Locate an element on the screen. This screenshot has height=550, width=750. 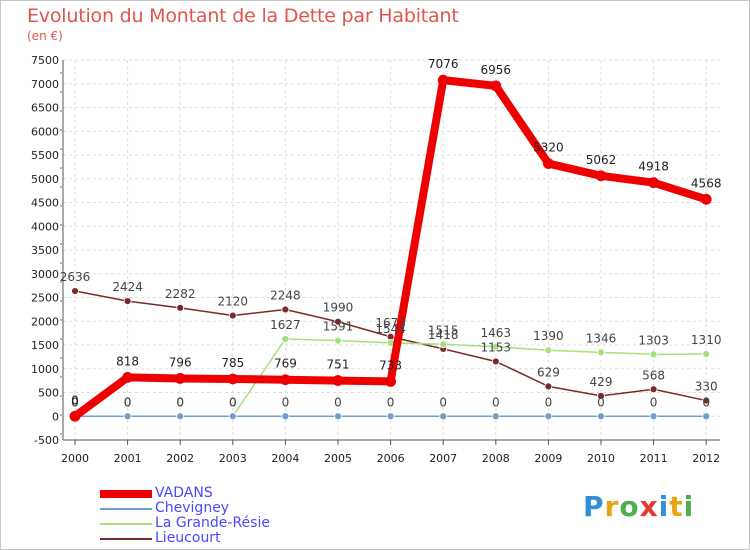
y-tick-label: 5000 is located at coordinates (45, 179).